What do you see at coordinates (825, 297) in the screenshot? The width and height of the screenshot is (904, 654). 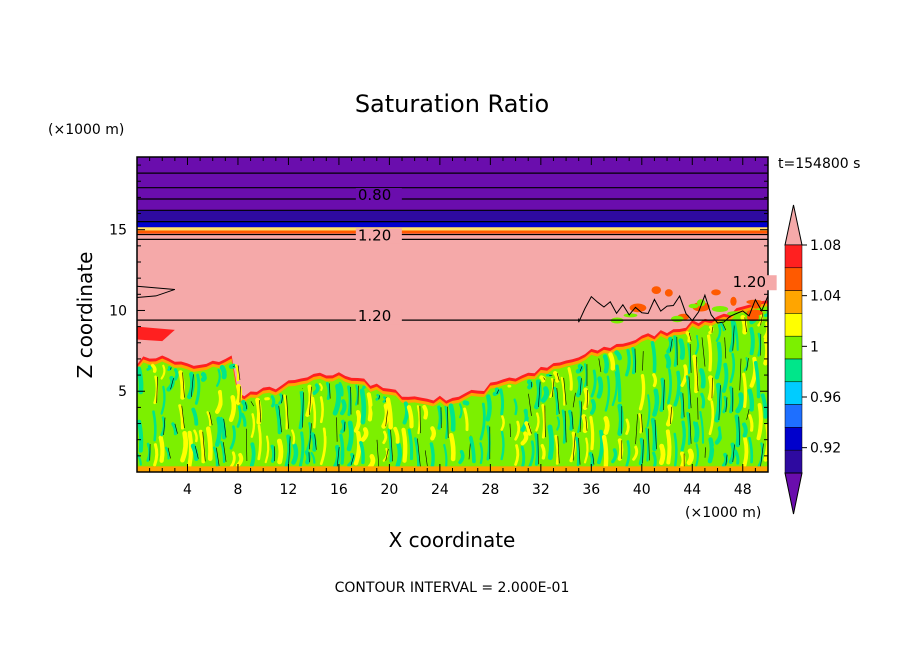 I see `colorbar-tick-label: 1.04` at bounding box center [825, 297].